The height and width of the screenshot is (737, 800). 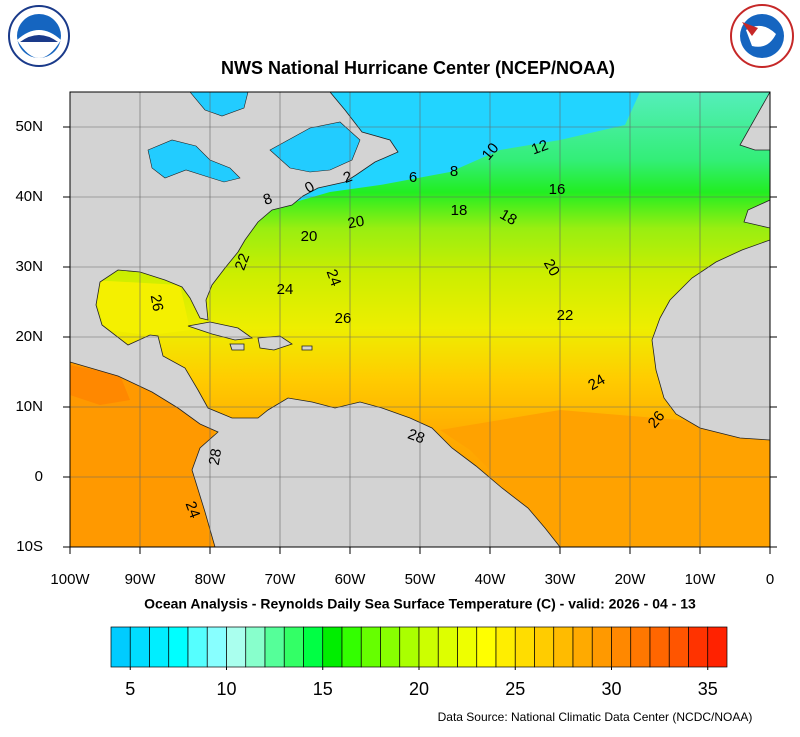 What do you see at coordinates (323, 689) in the screenshot?
I see `colorbar-tick-label: 15` at bounding box center [323, 689].